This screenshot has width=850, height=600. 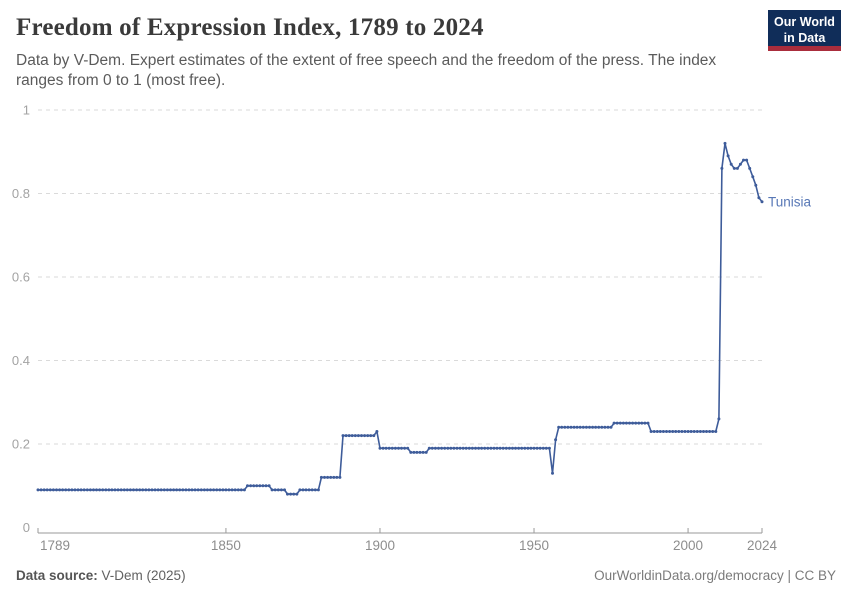 I want to click on data-source-note: Data source: V-Dem (2025), so click(x=101, y=575).